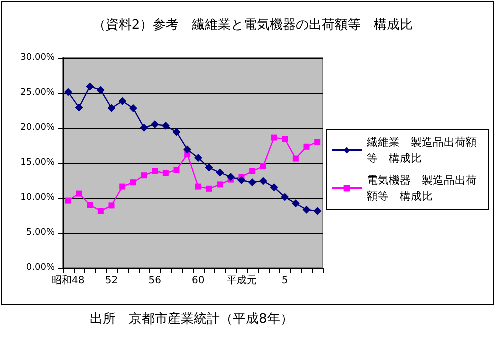 The height and width of the screenshot is (339, 495). What do you see at coordinates (38, 128) in the screenshot?
I see `y-tick-label: 20.00%` at bounding box center [38, 128].